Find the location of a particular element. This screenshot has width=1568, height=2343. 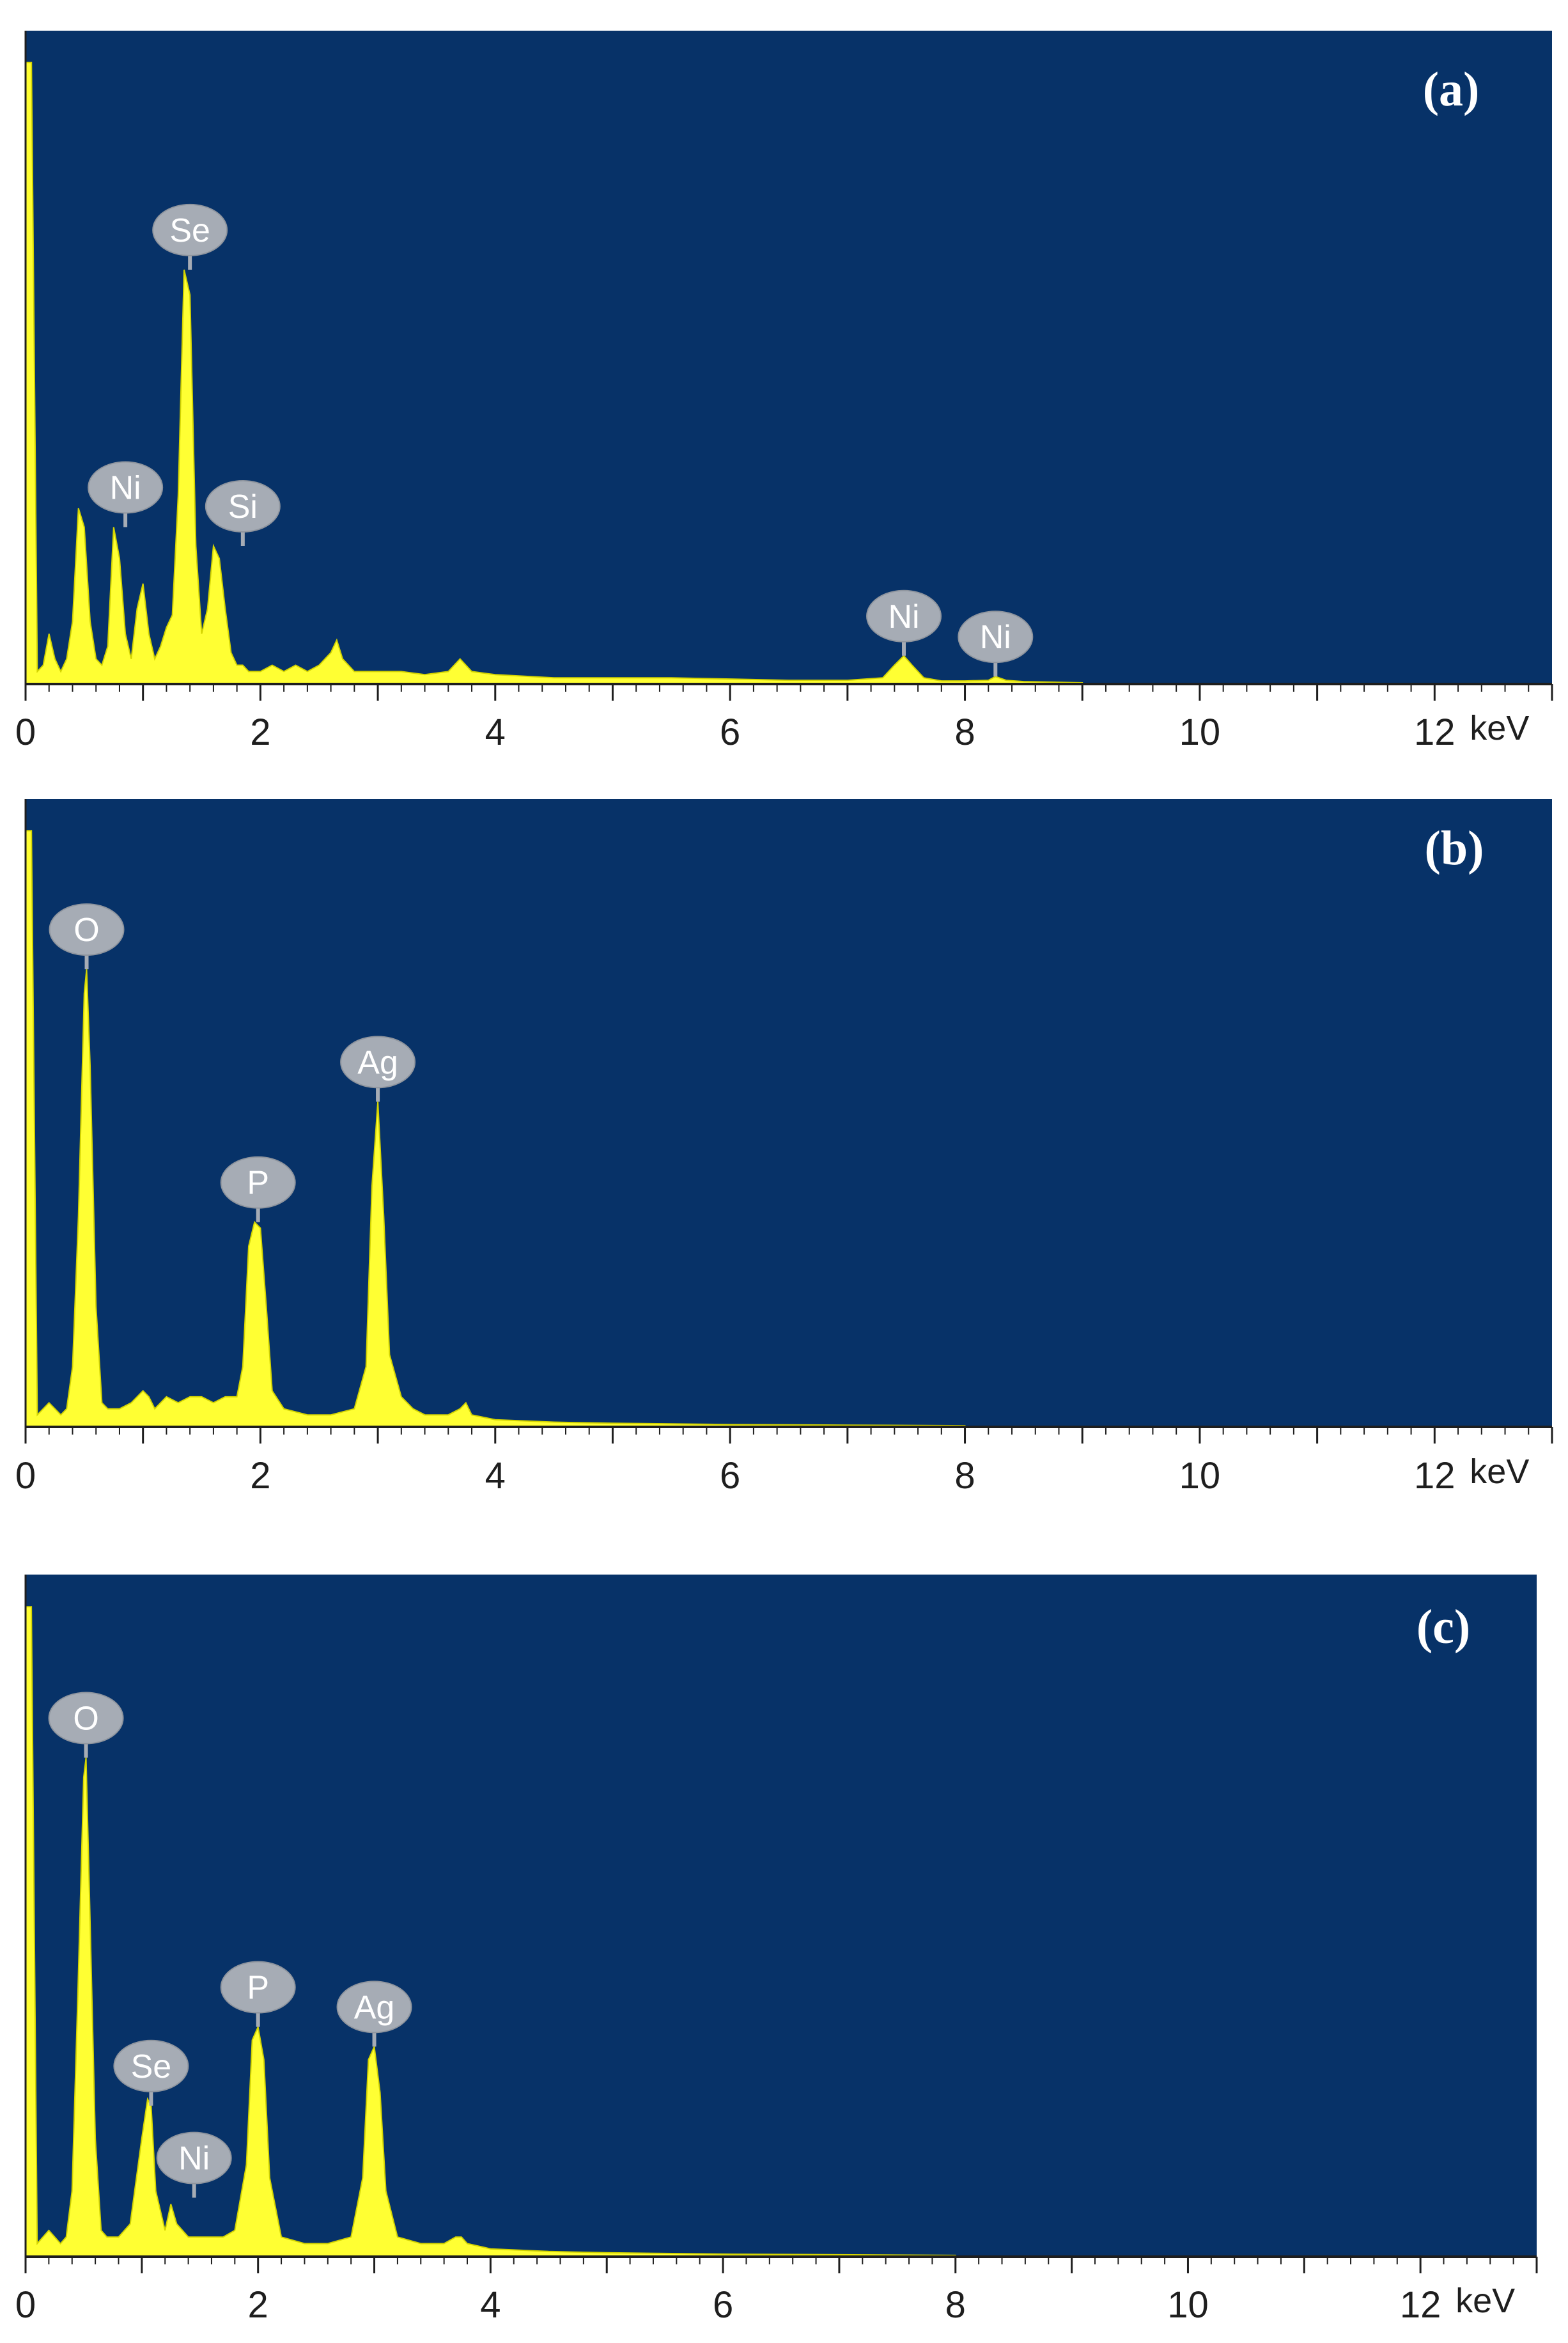

peak-label-text: Si is located at coordinates (243, 506).